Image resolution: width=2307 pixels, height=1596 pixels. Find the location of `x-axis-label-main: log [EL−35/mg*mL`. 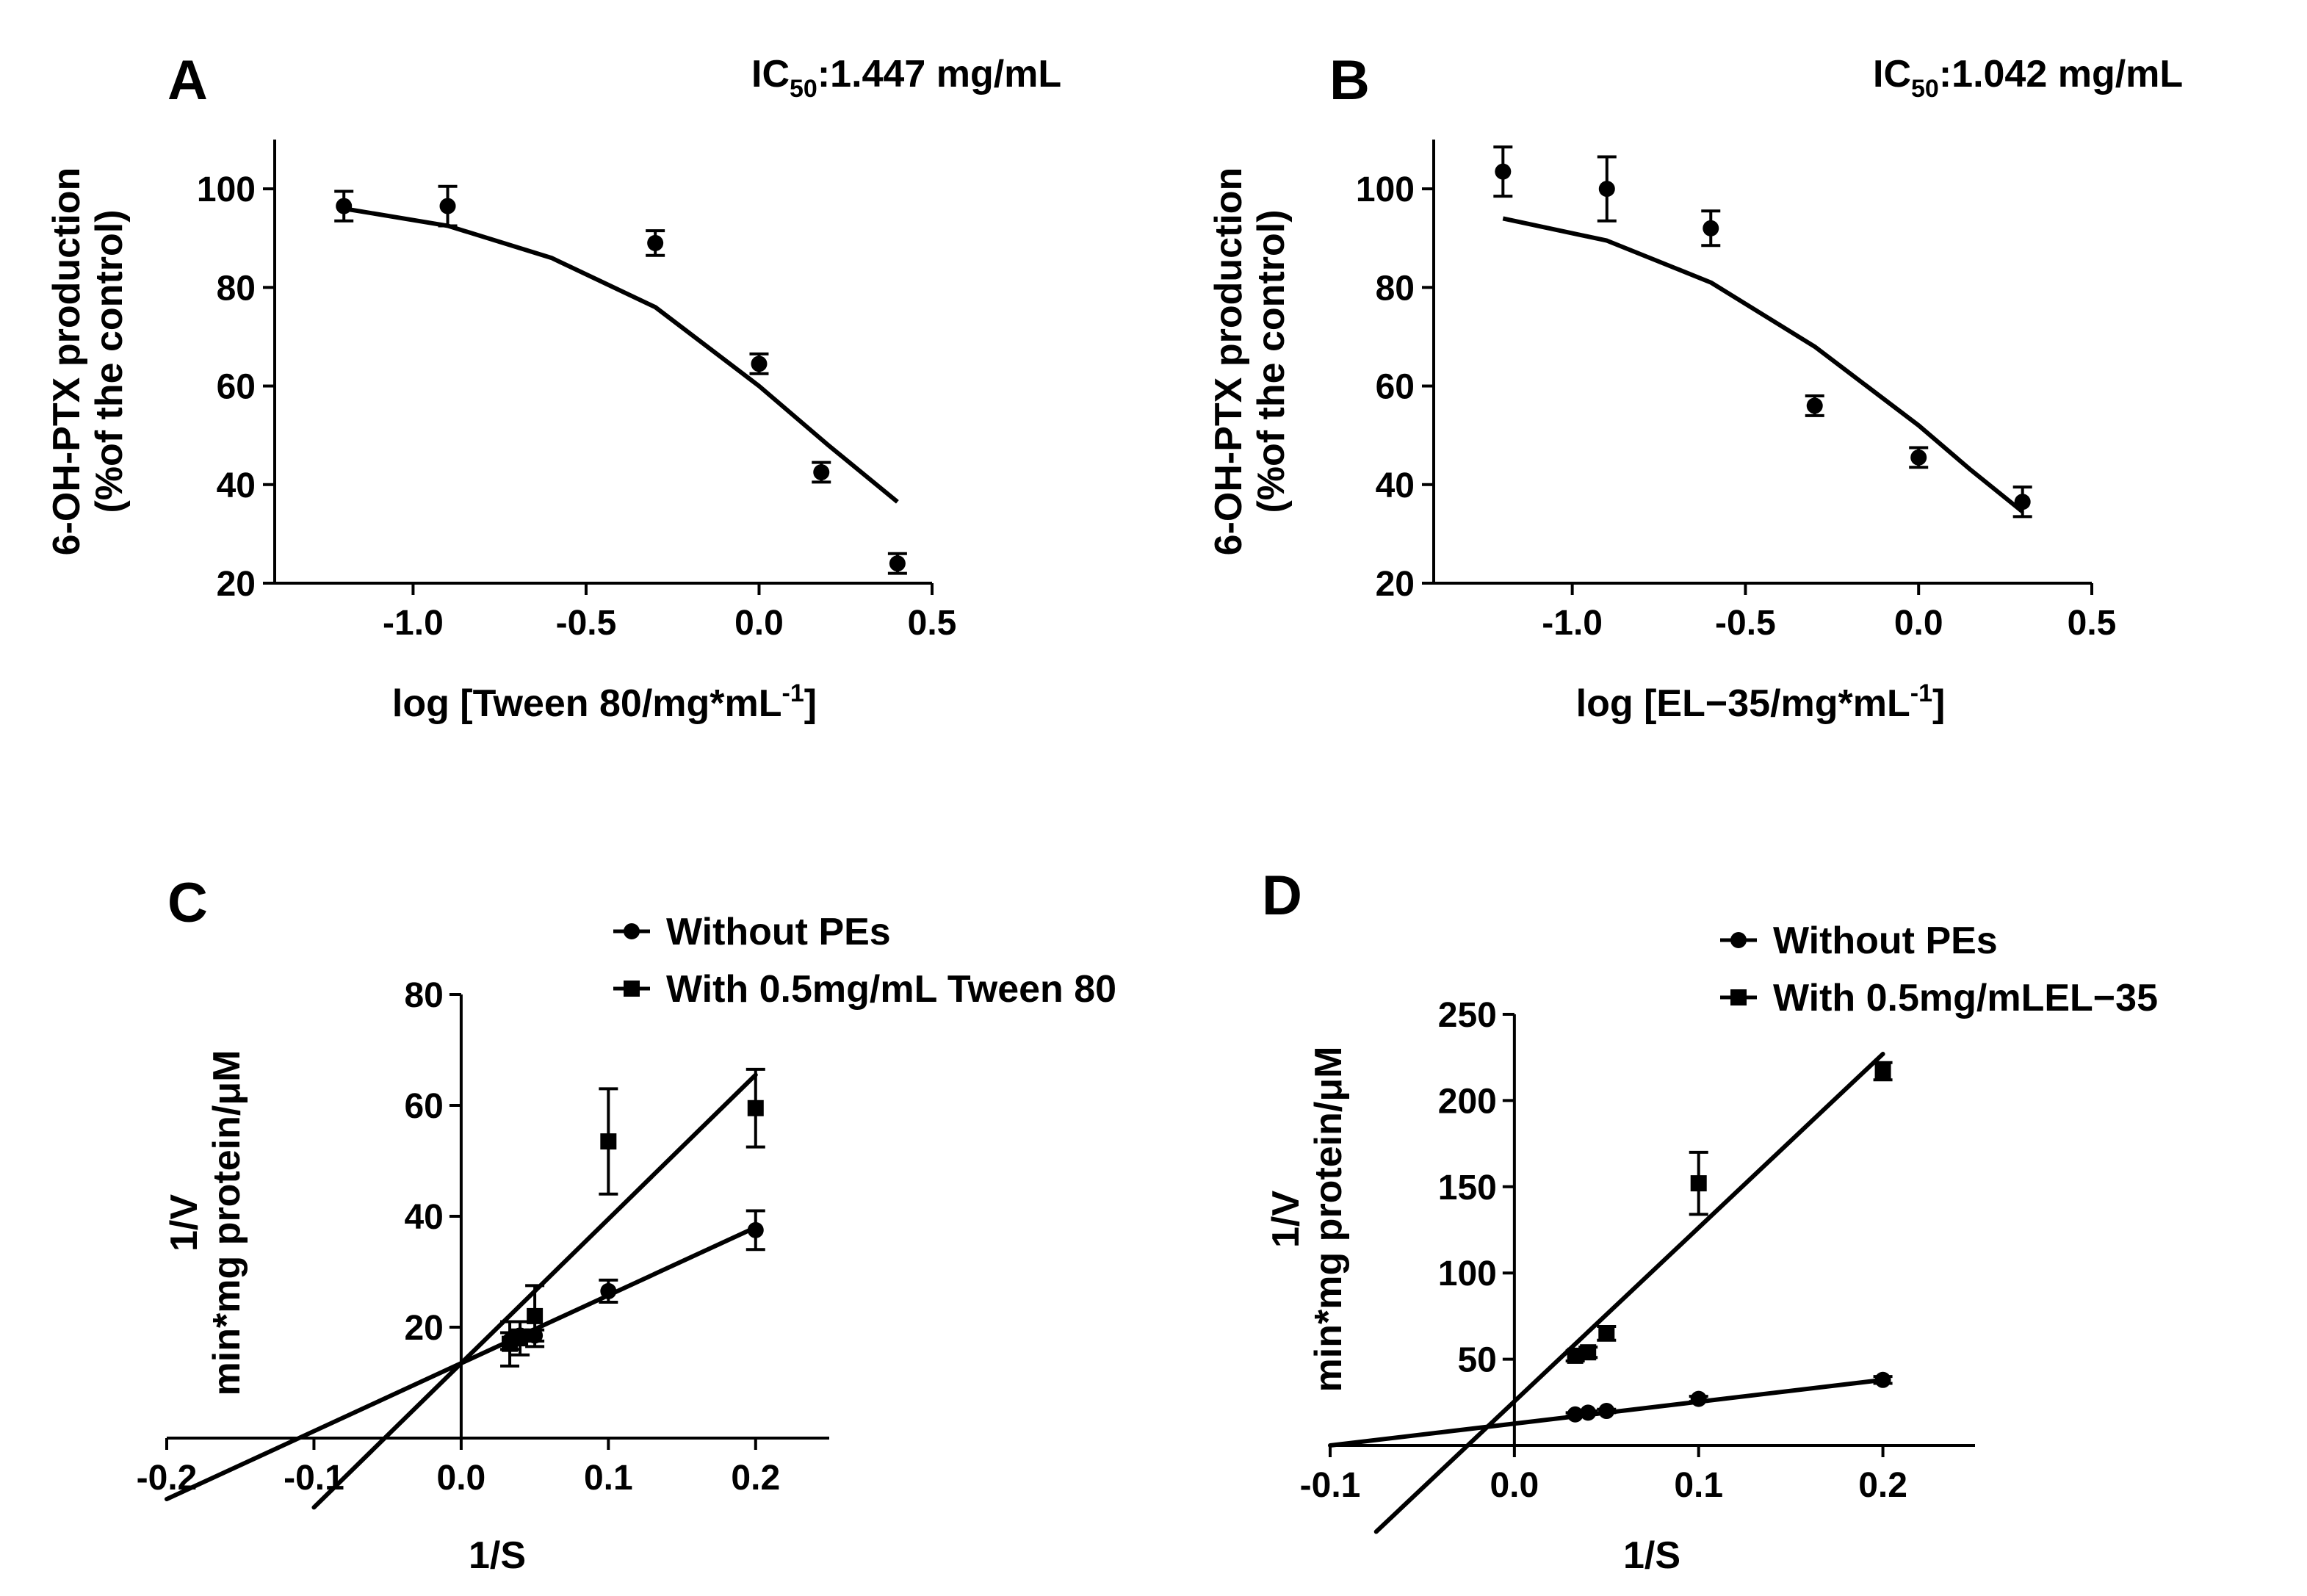

x-axis-label-main: log [EL−35/mg*mL is located at coordinates (1743, 703).